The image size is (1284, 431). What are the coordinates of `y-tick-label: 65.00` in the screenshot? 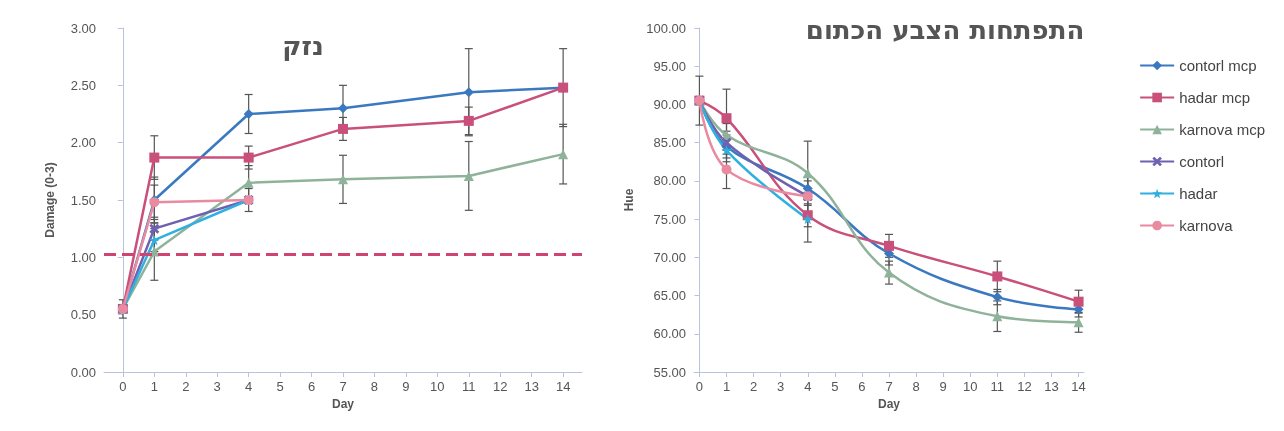 It's located at (669, 296).